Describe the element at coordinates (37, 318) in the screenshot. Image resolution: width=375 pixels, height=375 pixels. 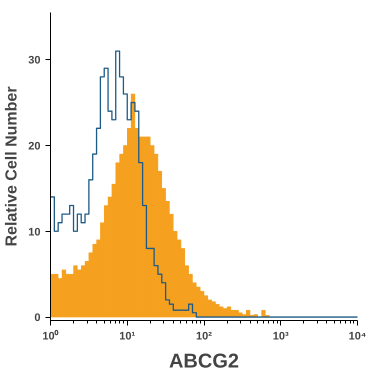
I see `y-tick-label: 0` at that location.